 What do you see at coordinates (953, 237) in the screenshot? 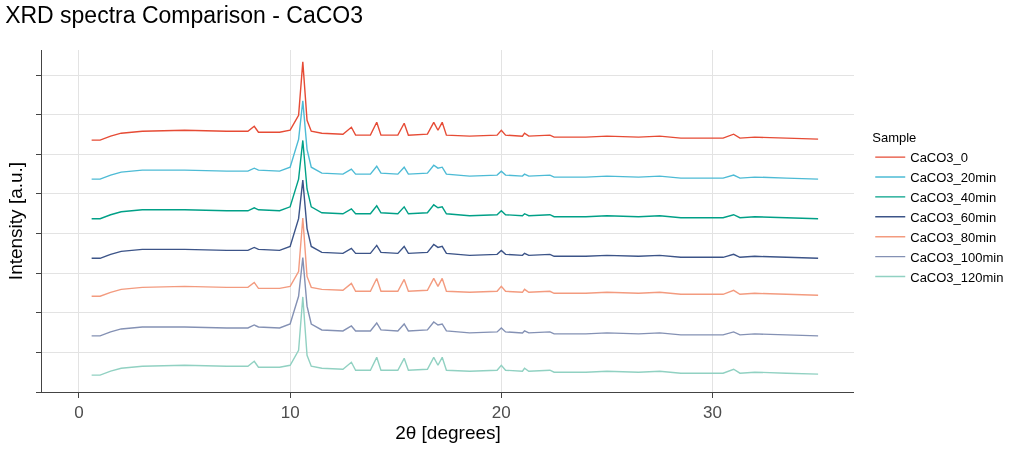
I see `legend-label: CaCO3_80min` at bounding box center [953, 237].